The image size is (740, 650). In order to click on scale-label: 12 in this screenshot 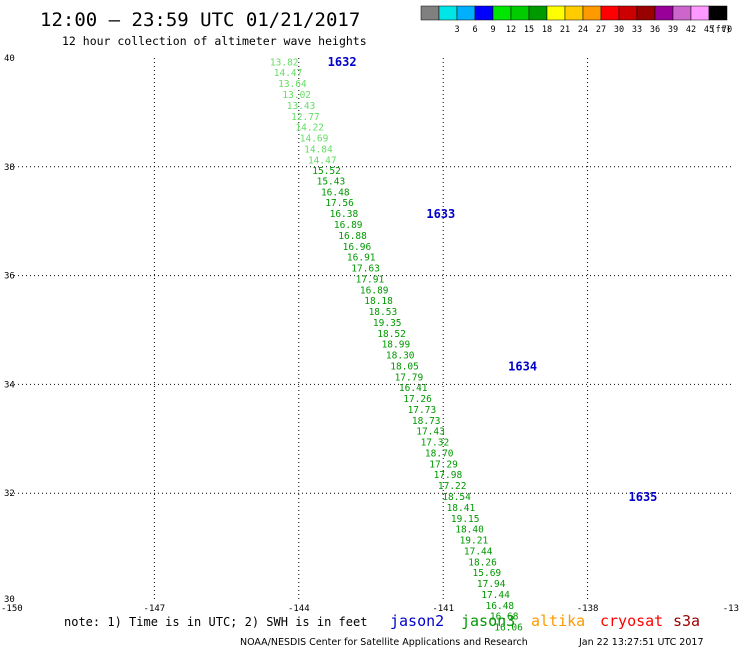, I will do `click(511, 30)`.